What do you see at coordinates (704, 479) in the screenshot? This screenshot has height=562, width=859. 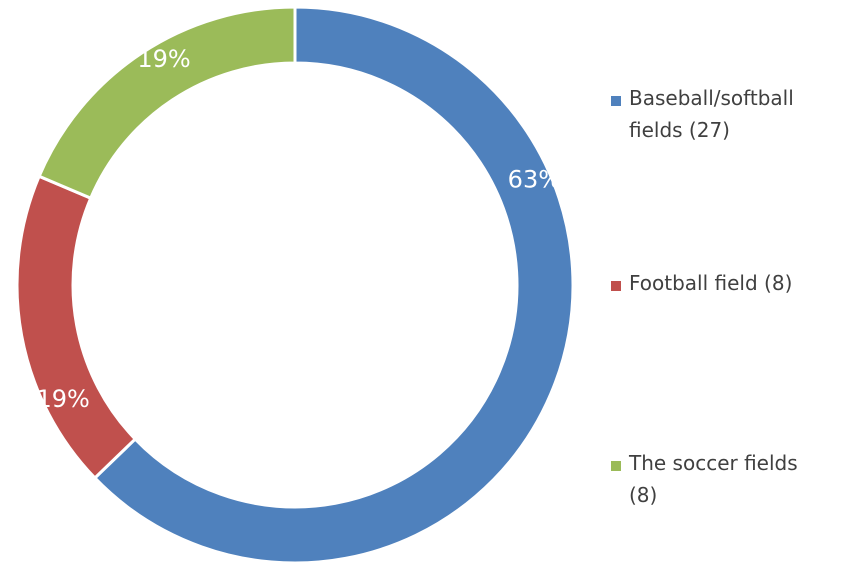 I see `legend-item-2: The soccer fields (8)` at bounding box center [704, 479].